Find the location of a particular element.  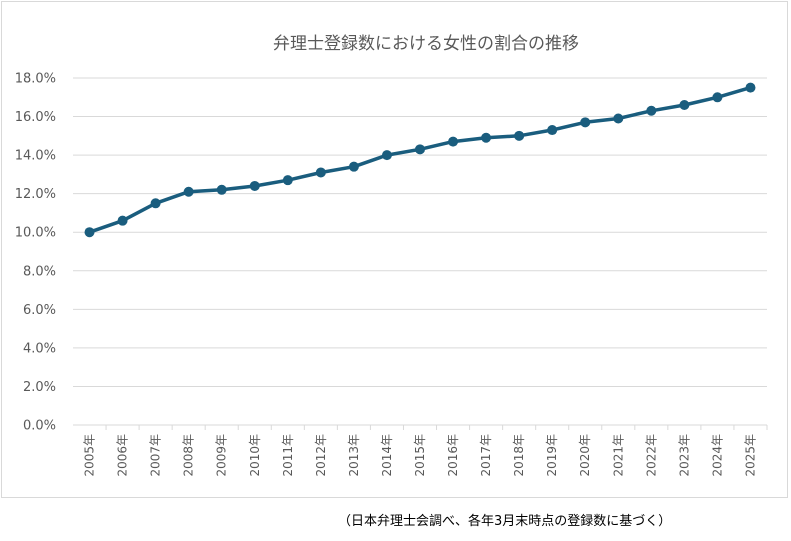

x-tick-label: 2024年 is located at coordinates (717, 455).